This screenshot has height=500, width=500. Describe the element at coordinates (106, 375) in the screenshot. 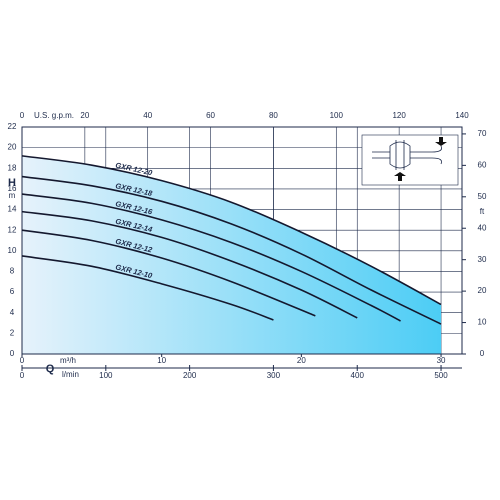

I see `x3-tick-label: 100` at that location.